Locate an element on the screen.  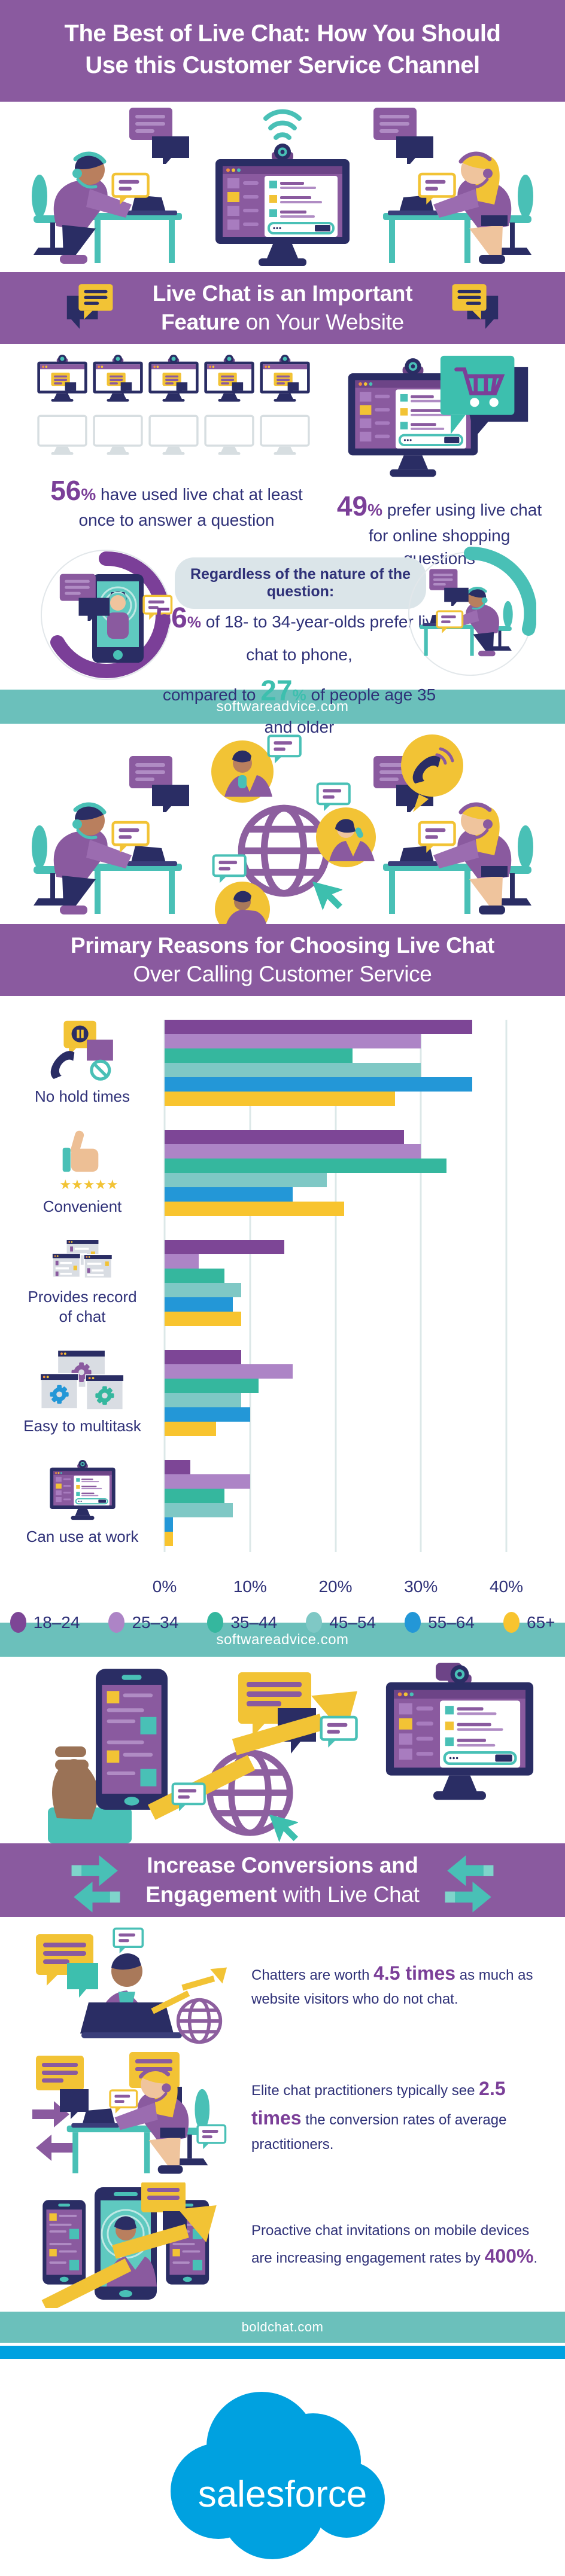
conversions-banner-line2-bold: Engagement is located at coordinates (211, 1895).